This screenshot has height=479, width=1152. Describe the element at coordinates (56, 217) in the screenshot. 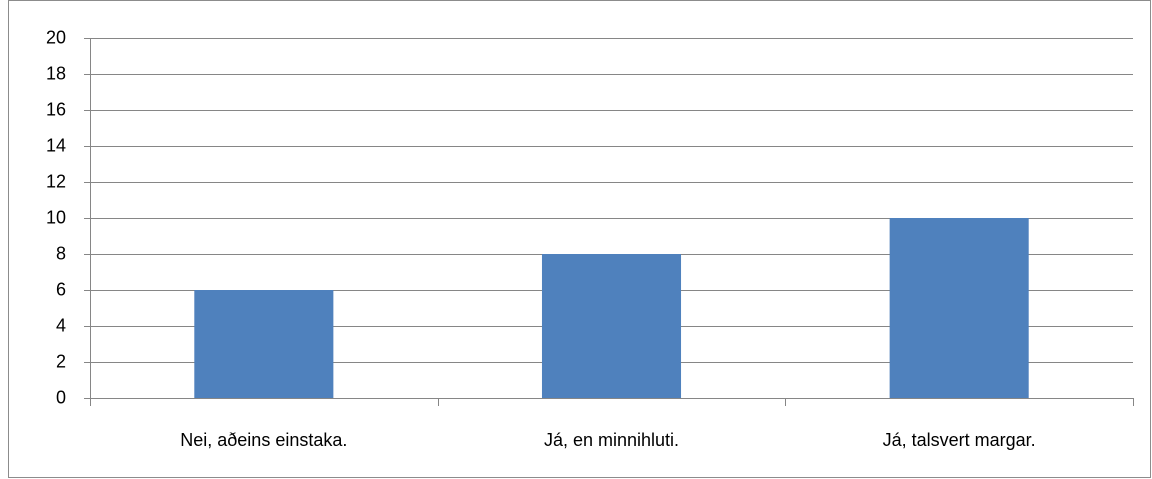

I see `y-tick-label: 10` at that location.